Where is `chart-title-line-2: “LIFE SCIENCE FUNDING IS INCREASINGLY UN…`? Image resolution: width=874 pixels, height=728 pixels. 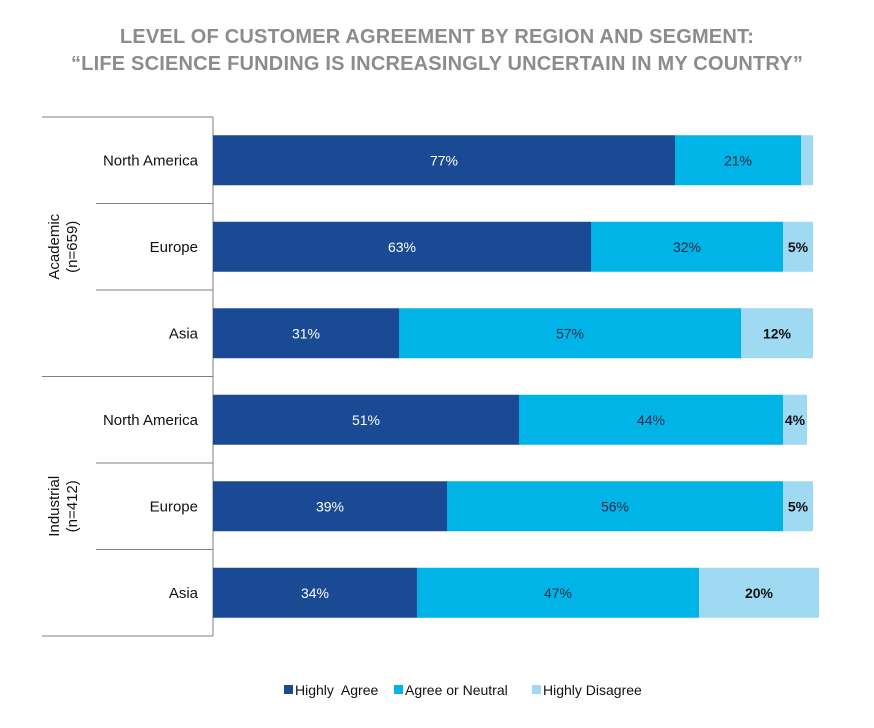
chart-title-line-2: “LIFE SCIENCE FUNDING IS INCREASINGLY UN… is located at coordinates (437, 64).